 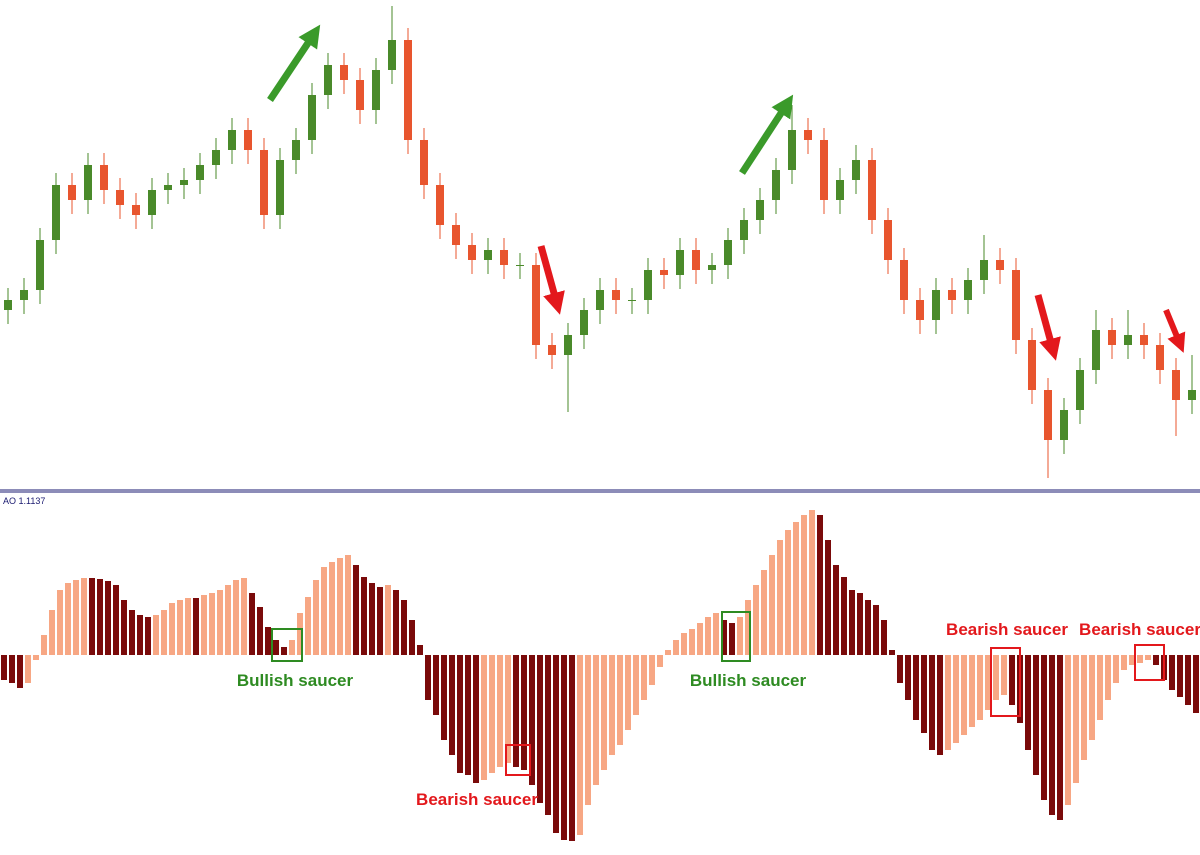 What do you see at coordinates (294, 63) in the screenshot?
I see `up-arrow` at bounding box center [294, 63].